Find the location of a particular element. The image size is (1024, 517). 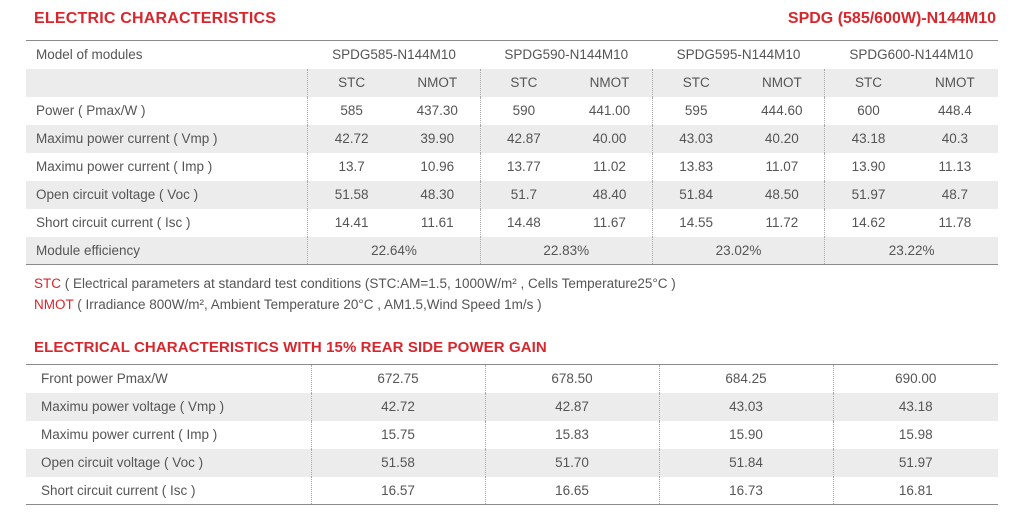

table-cell: 15.75 is located at coordinates (397, 434).